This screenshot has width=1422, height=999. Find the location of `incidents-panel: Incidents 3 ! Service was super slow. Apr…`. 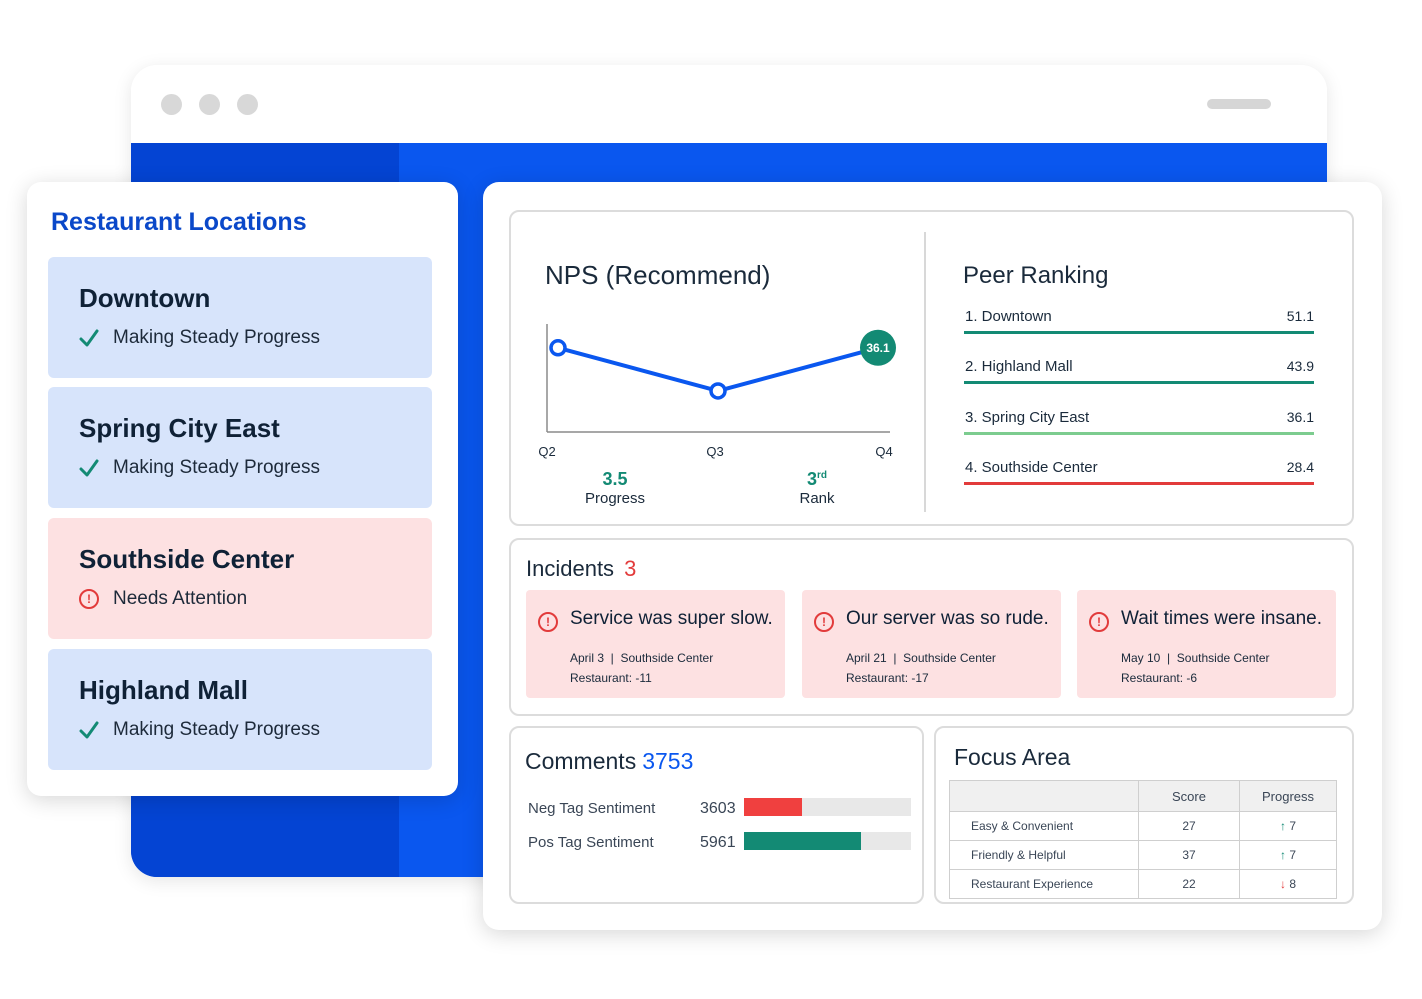

incidents-panel: Incidents 3 ! Service was super slow. Apr… is located at coordinates (931, 627).